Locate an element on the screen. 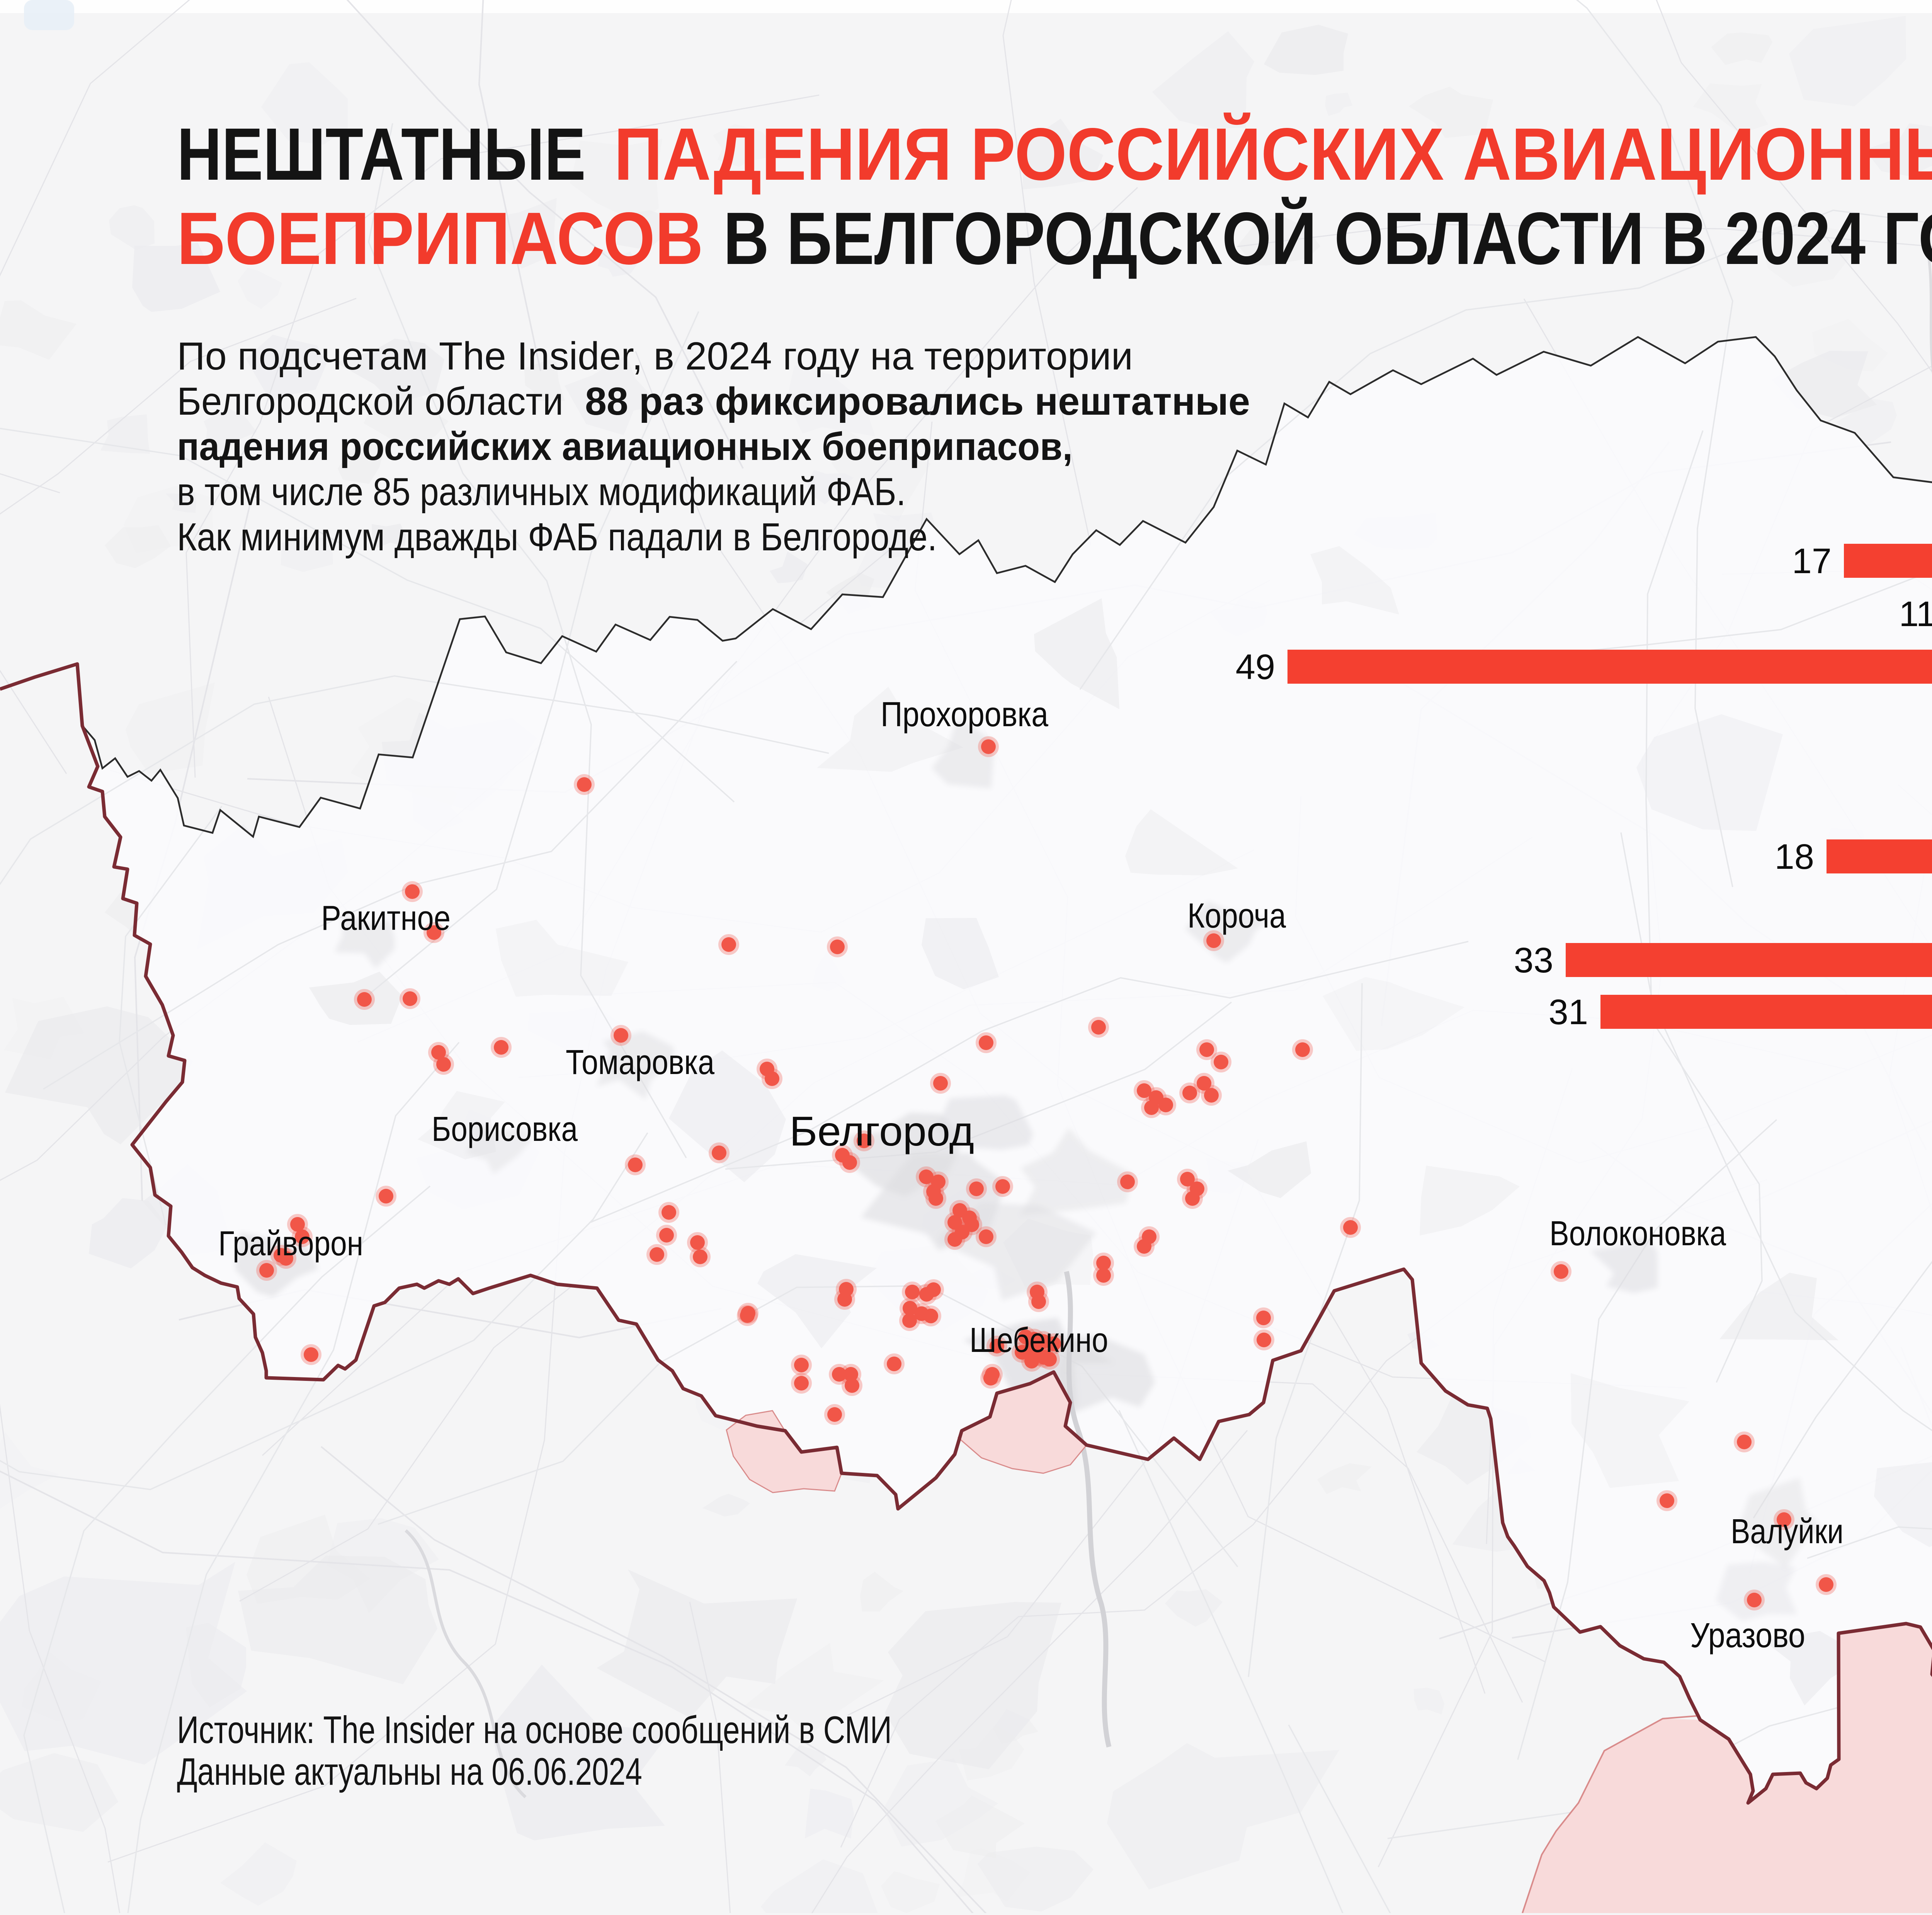 Image resolution: width=1932 pixels, height=1915 pixels. svg-text: Короча is located at coordinates (1236, 916).